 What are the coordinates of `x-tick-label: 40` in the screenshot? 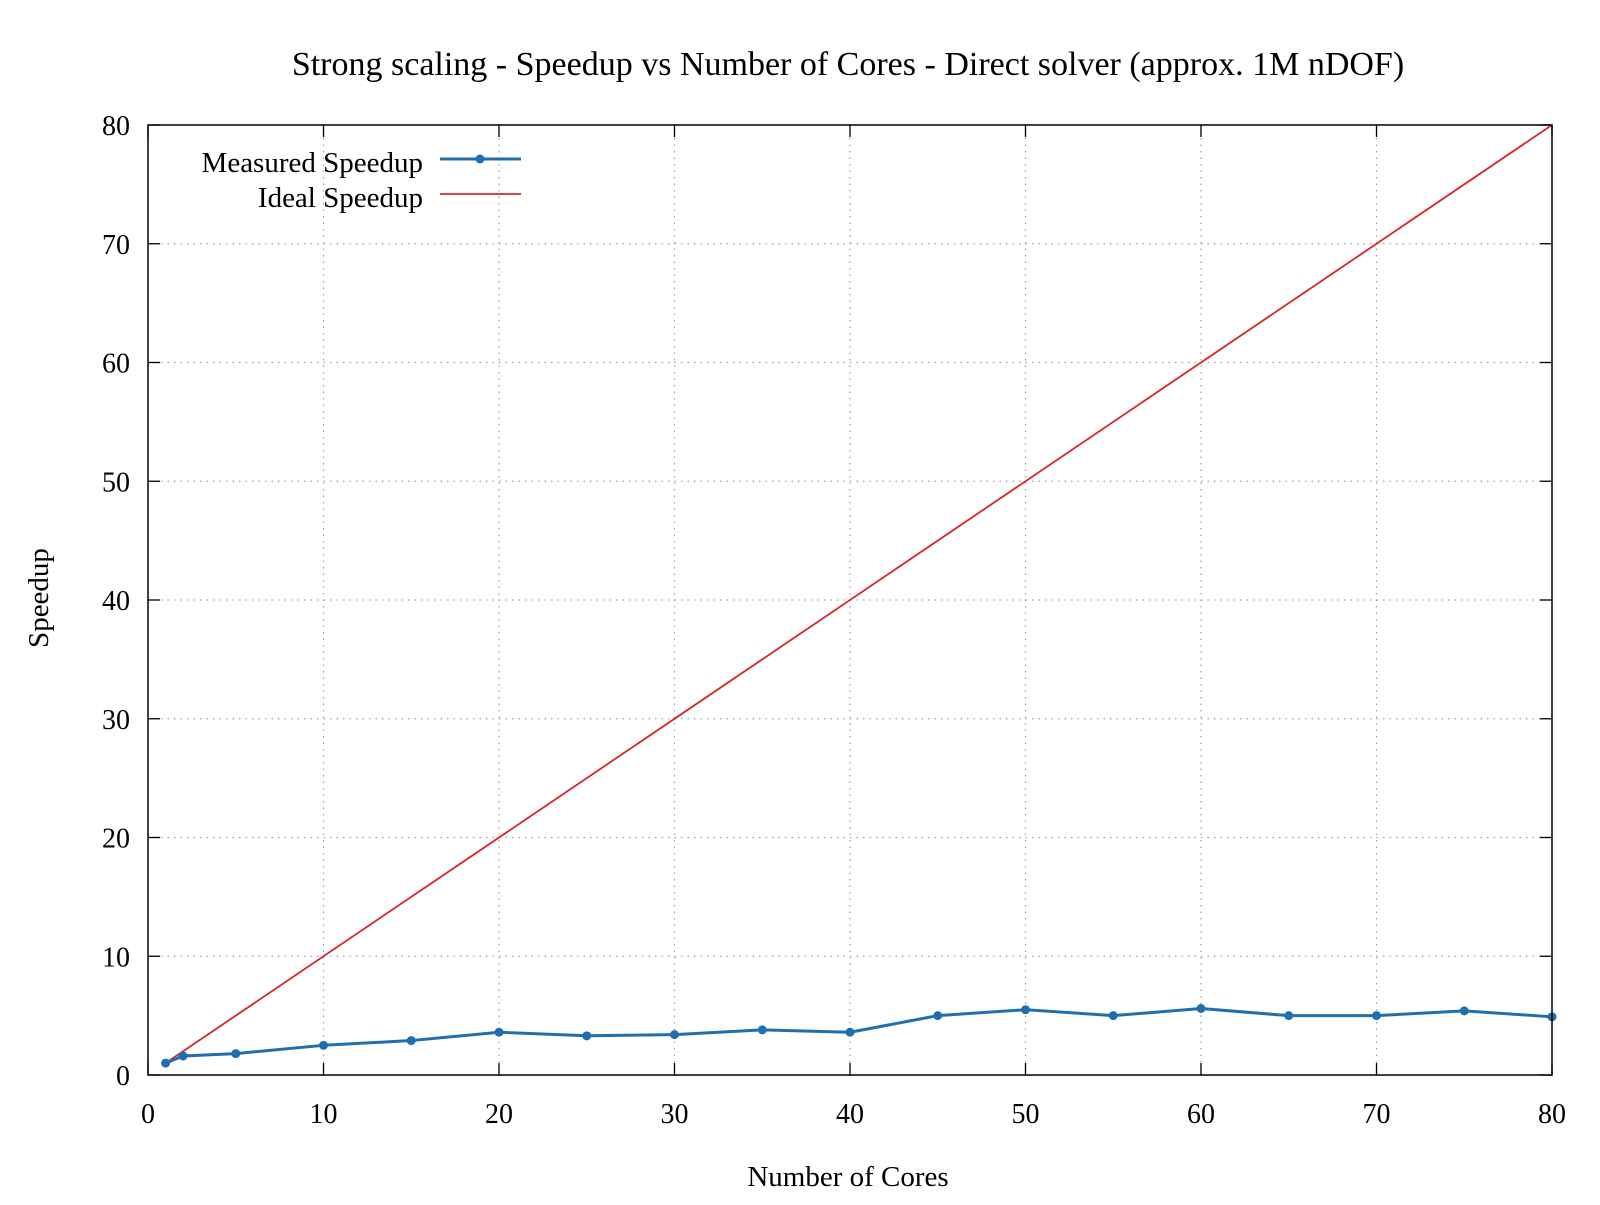 It's located at (850, 1114).